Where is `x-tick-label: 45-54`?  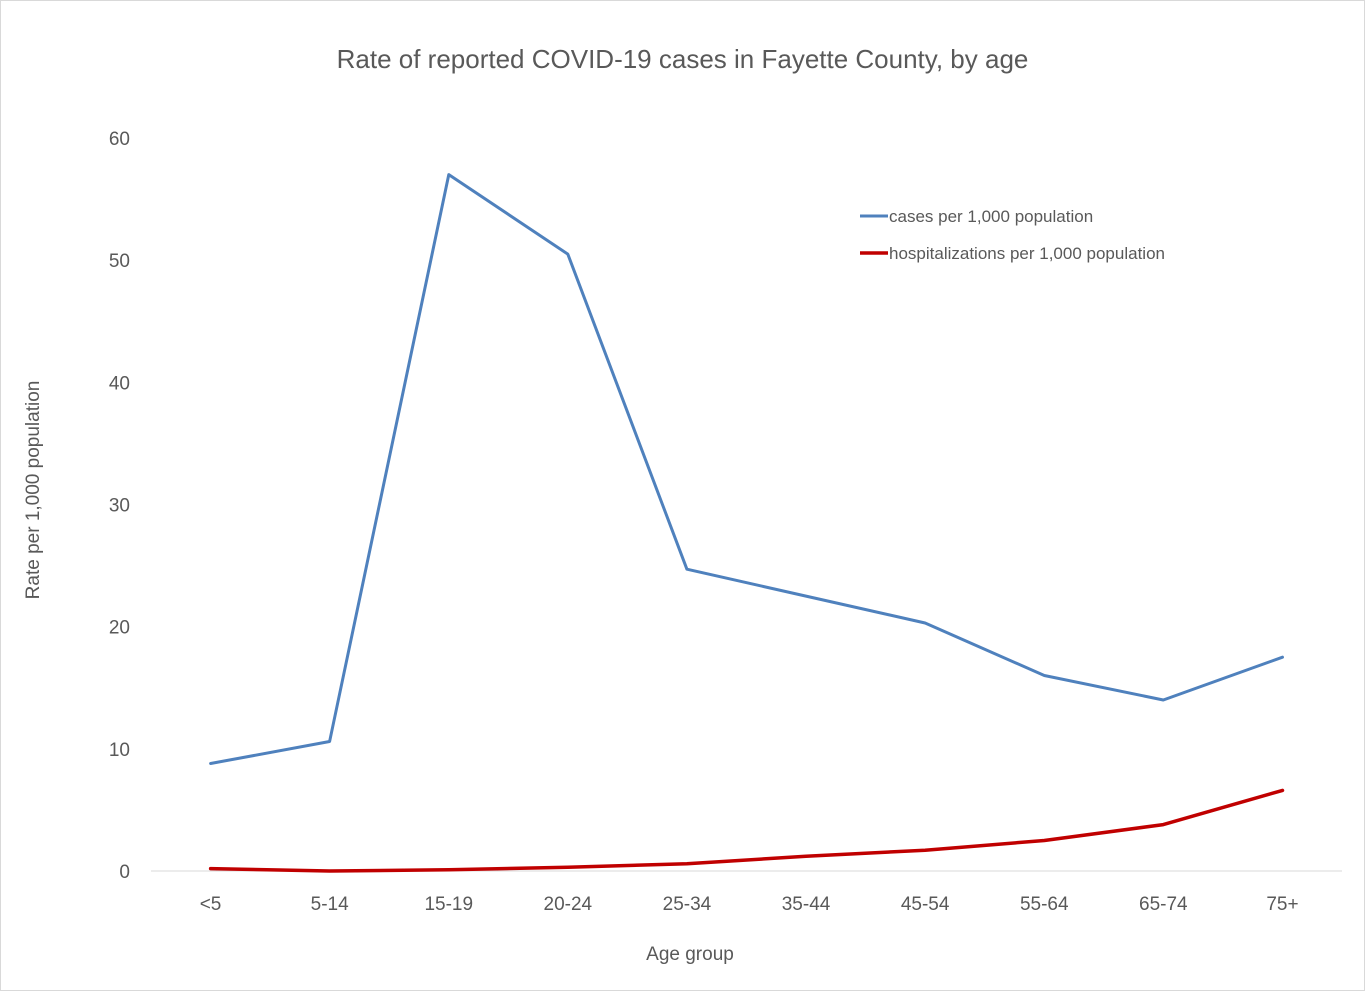 x-tick-label: 45-54 is located at coordinates (925, 904).